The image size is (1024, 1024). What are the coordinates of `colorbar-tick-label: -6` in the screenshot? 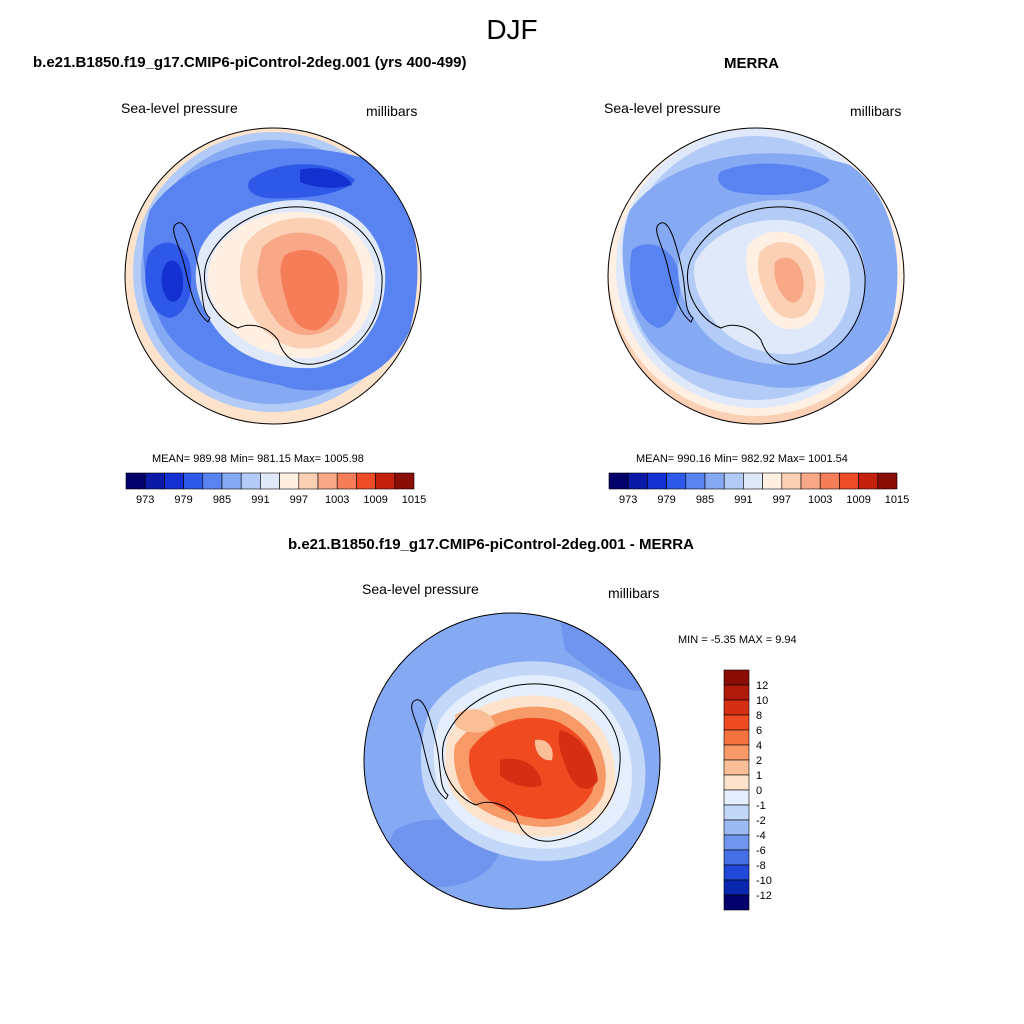 It's located at (761, 851).